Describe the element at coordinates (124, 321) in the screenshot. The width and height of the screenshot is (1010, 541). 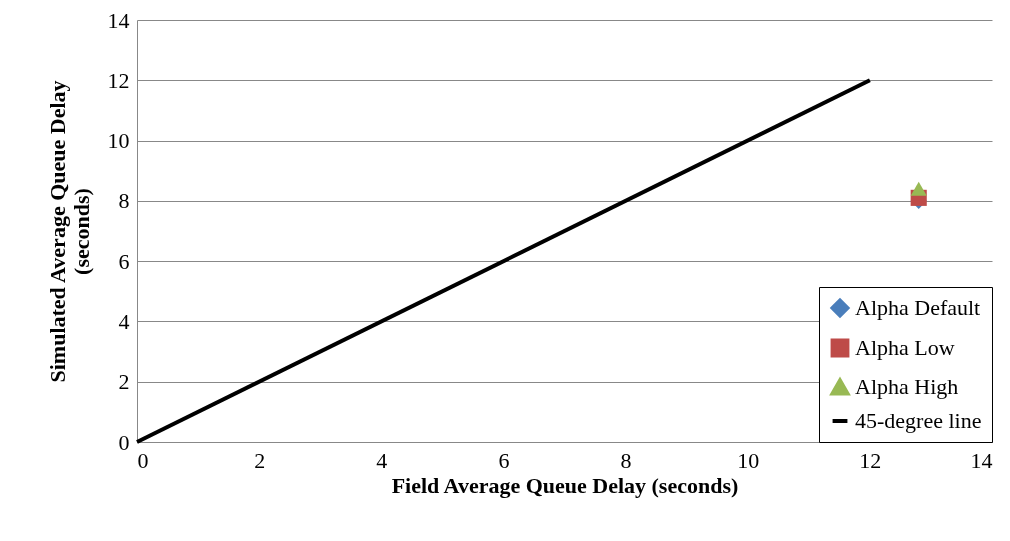
I see `y-tick-label: 4` at that location.